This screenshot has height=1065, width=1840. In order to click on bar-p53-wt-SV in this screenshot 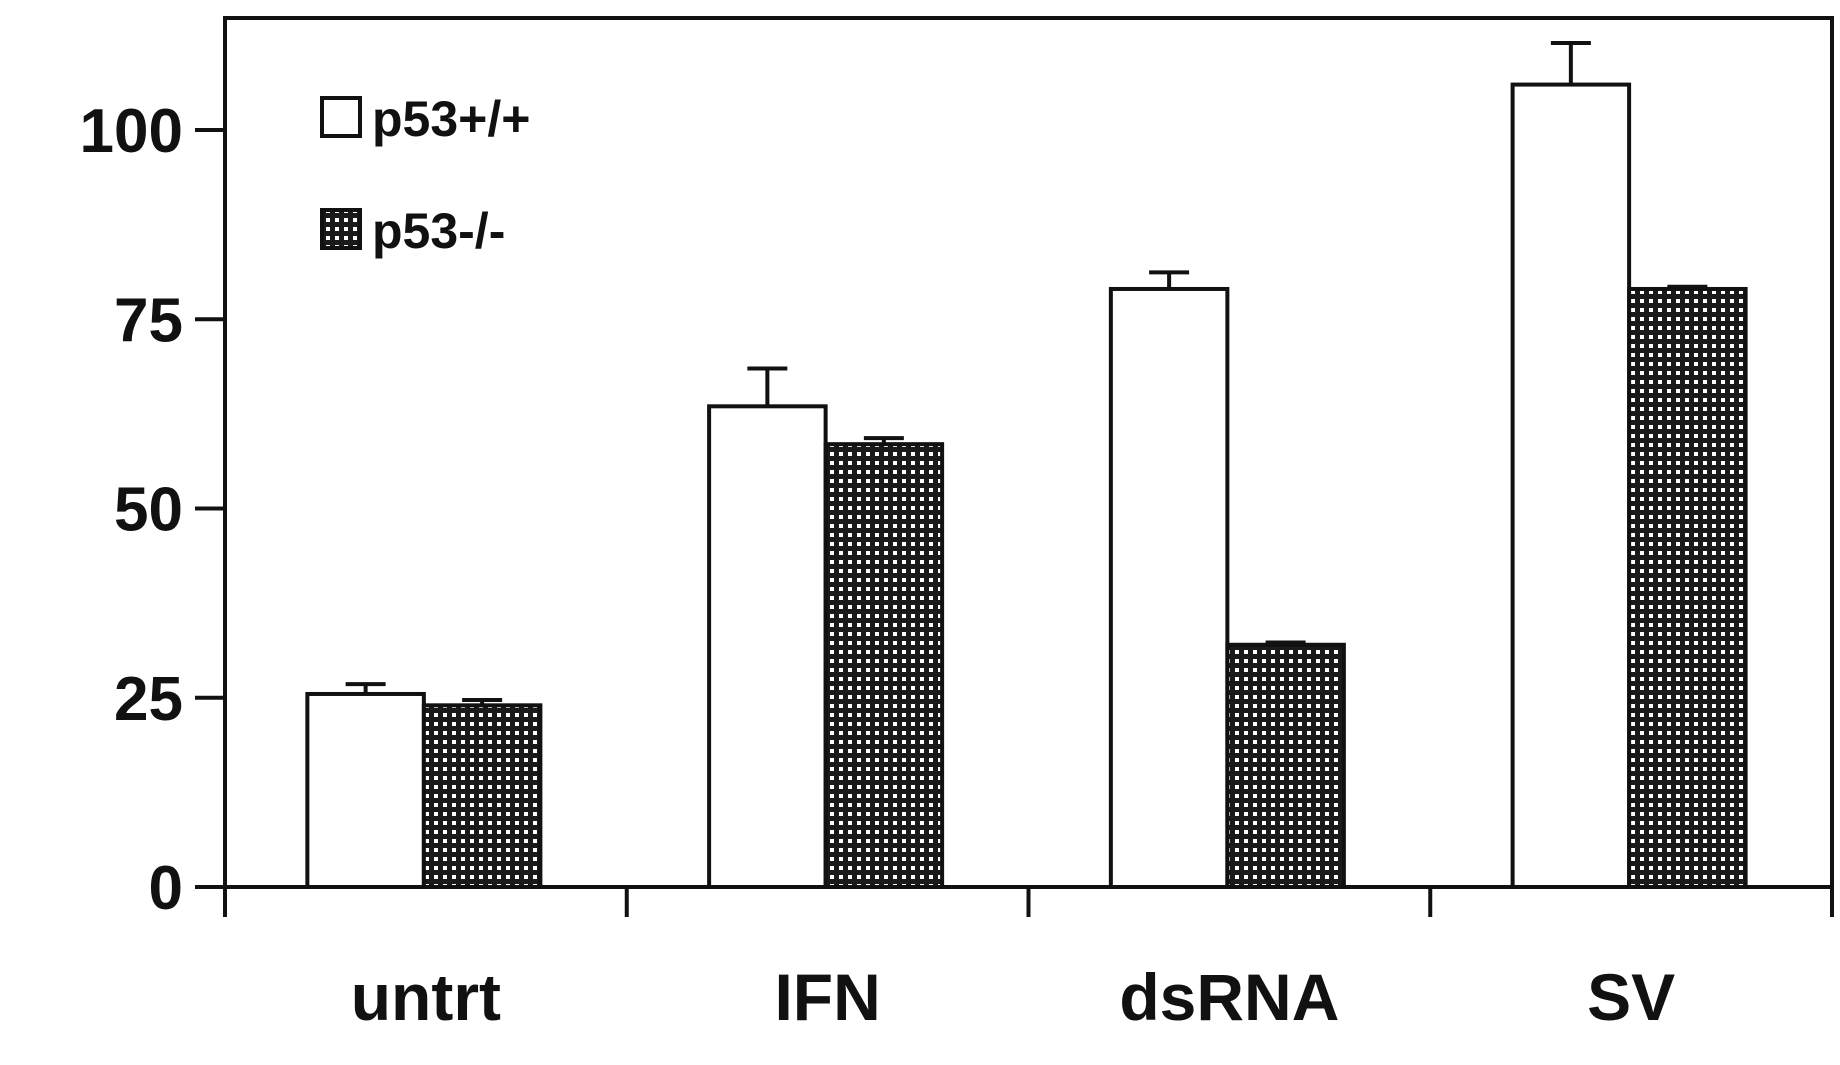, I will do `click(1571, 485)`.